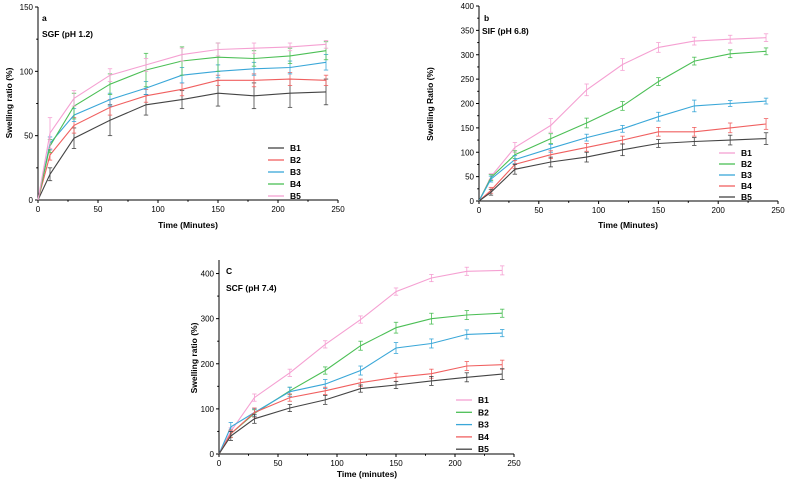  Describe the element at coordinates (479, 210) in the screenshot. I see `x-tick-label-b: 0` at that location.